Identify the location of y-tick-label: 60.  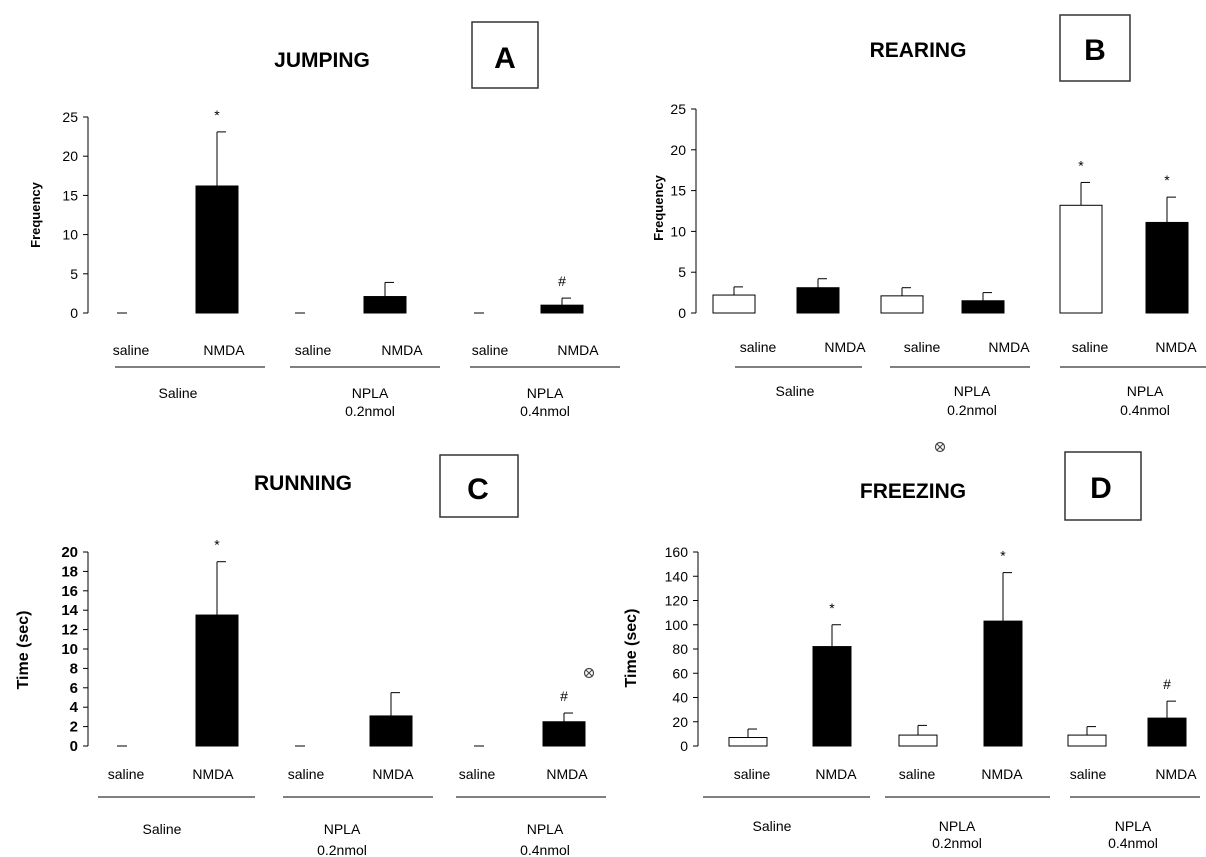
(680, 673).